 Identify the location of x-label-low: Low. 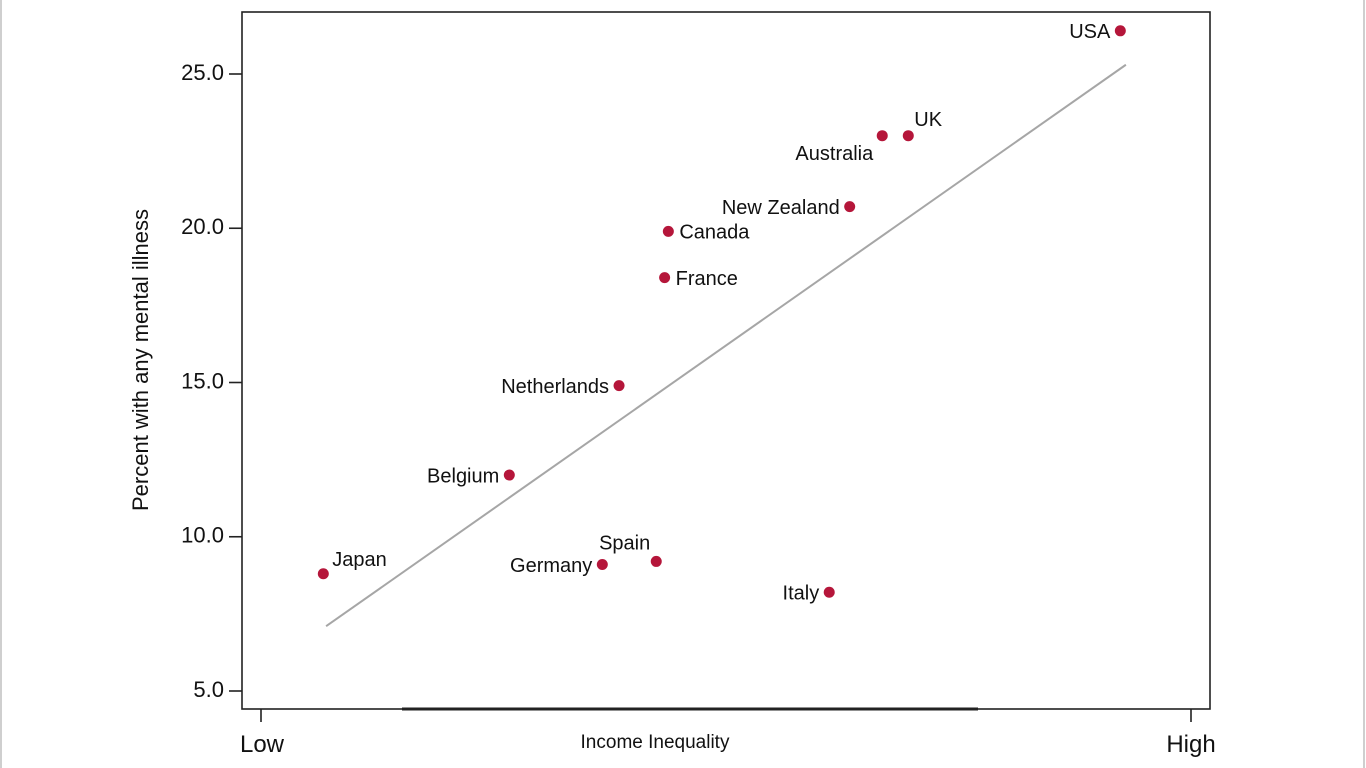
(262, 744).